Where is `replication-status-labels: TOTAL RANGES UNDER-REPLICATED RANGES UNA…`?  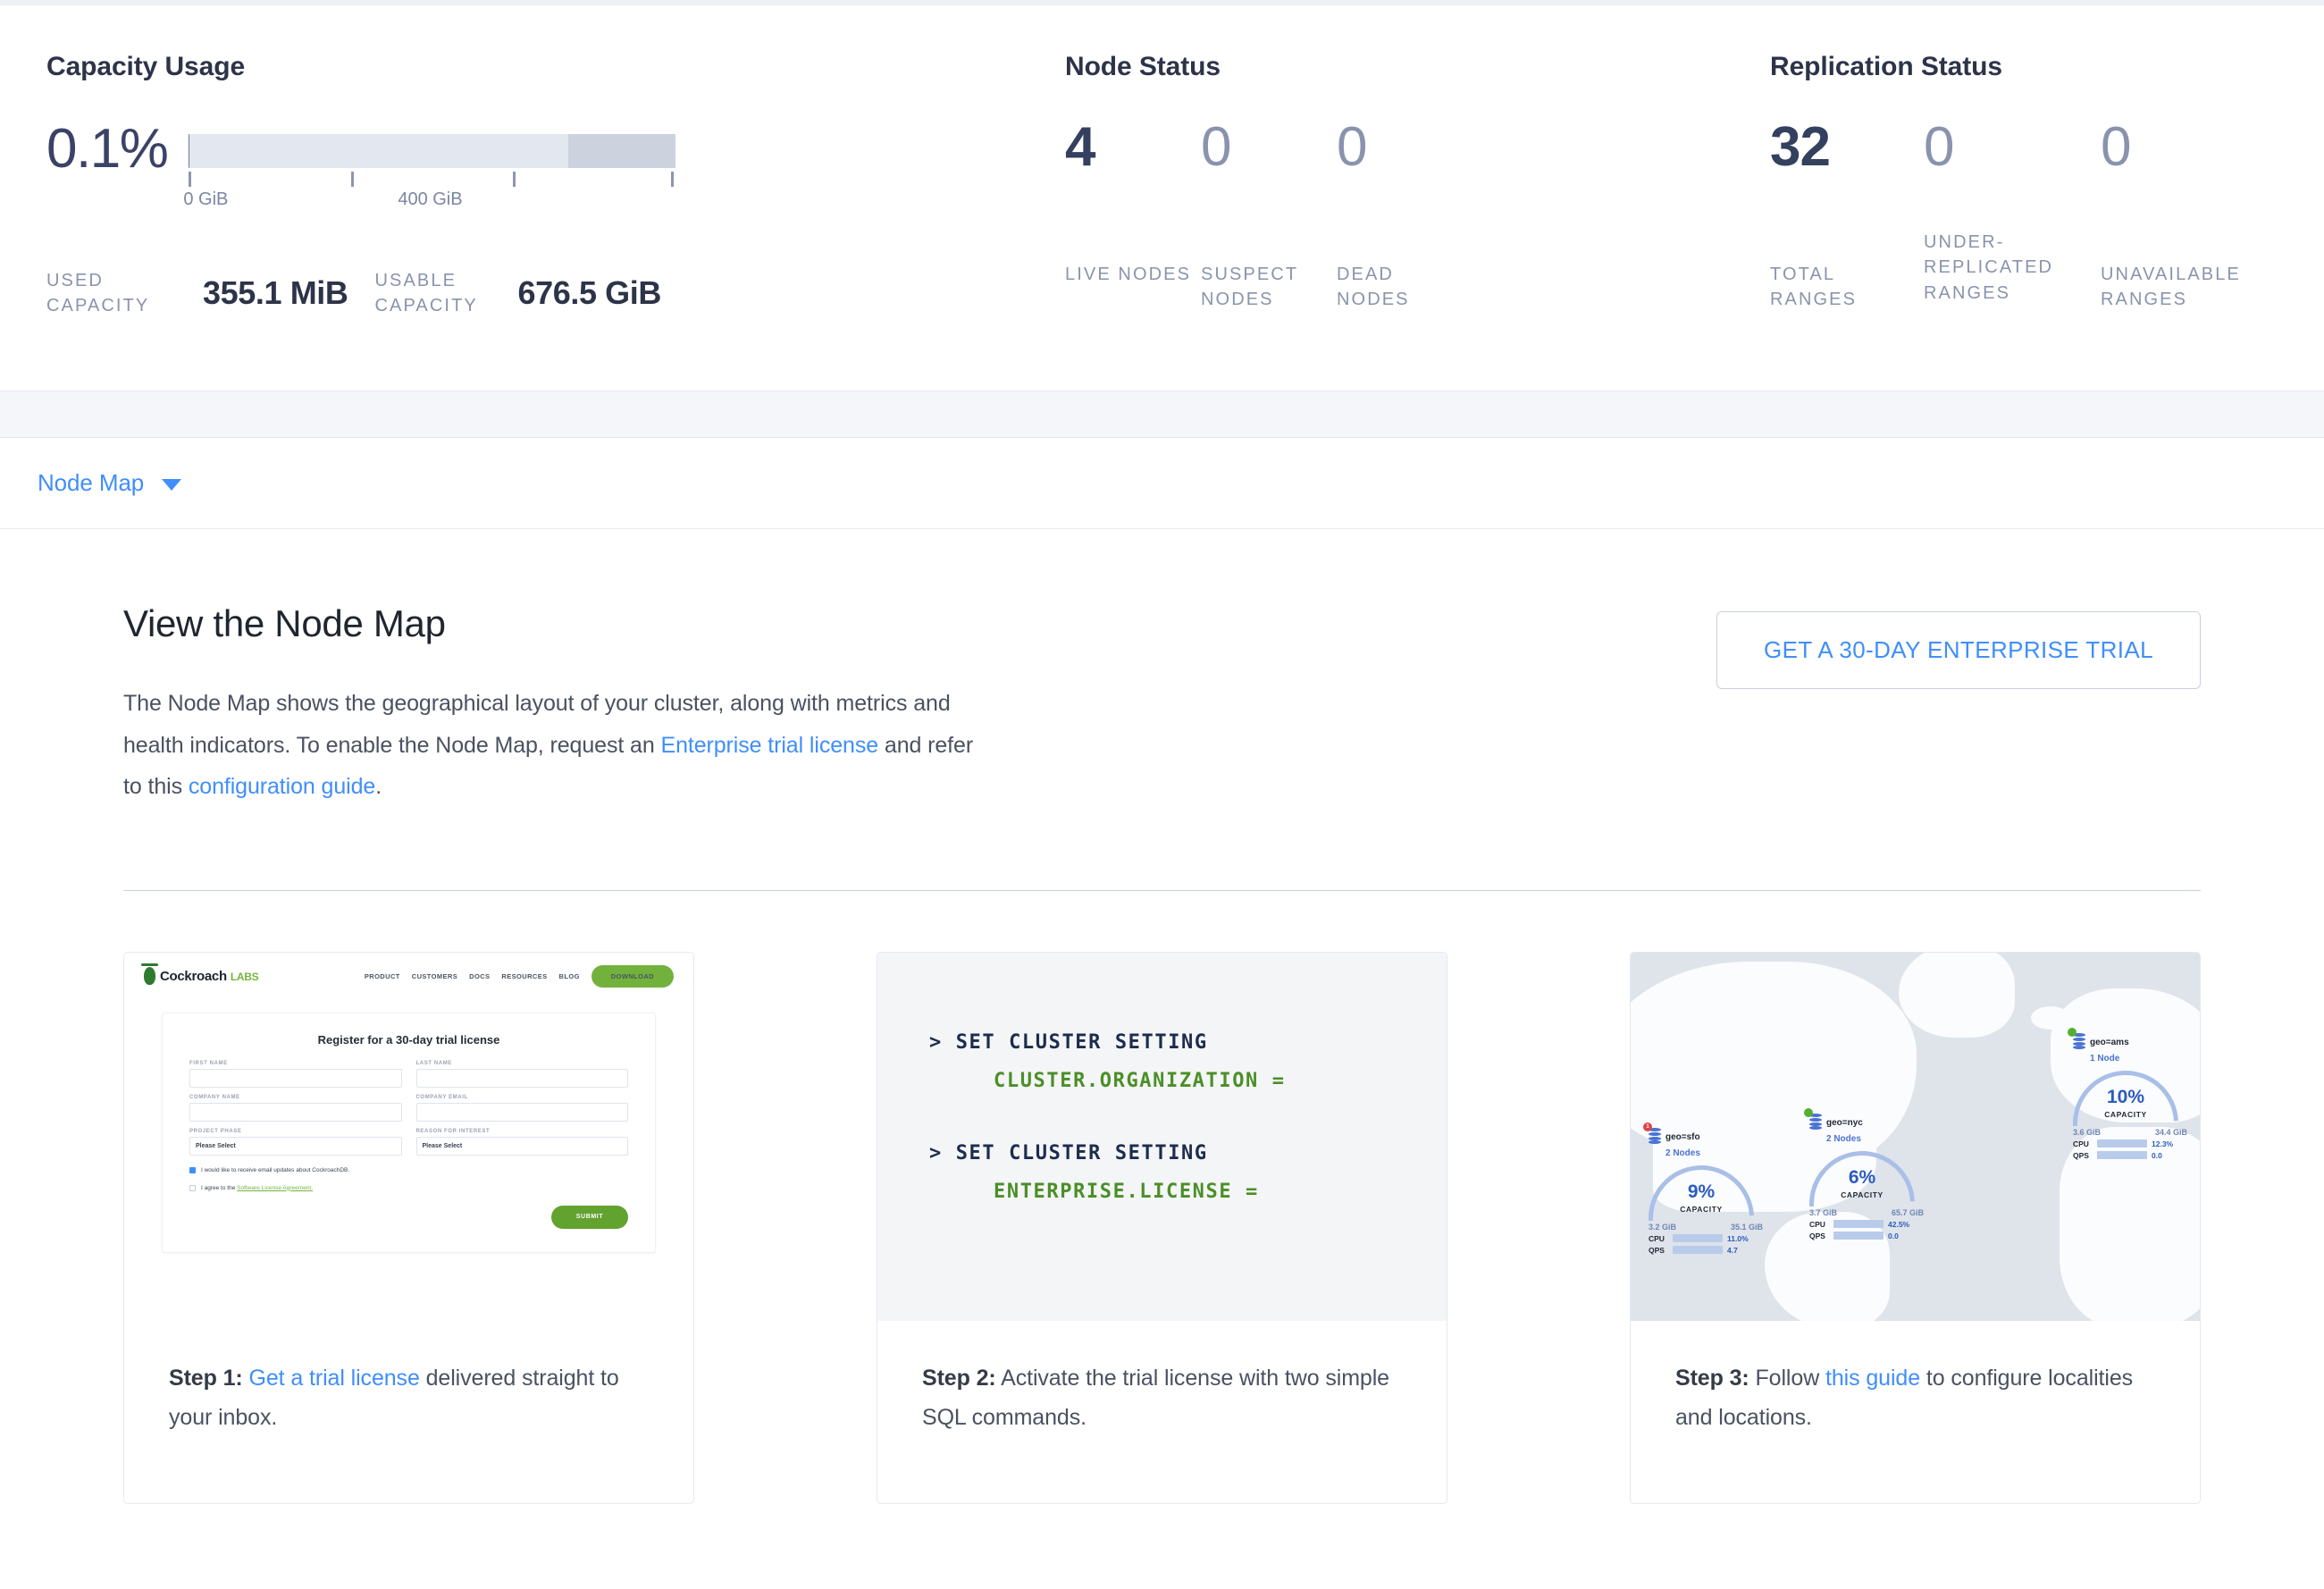 replication-status-labels: TOTAL RANGES UNDER-REPLICATED RANGES UNA… is located at coordinates (2047, 272).